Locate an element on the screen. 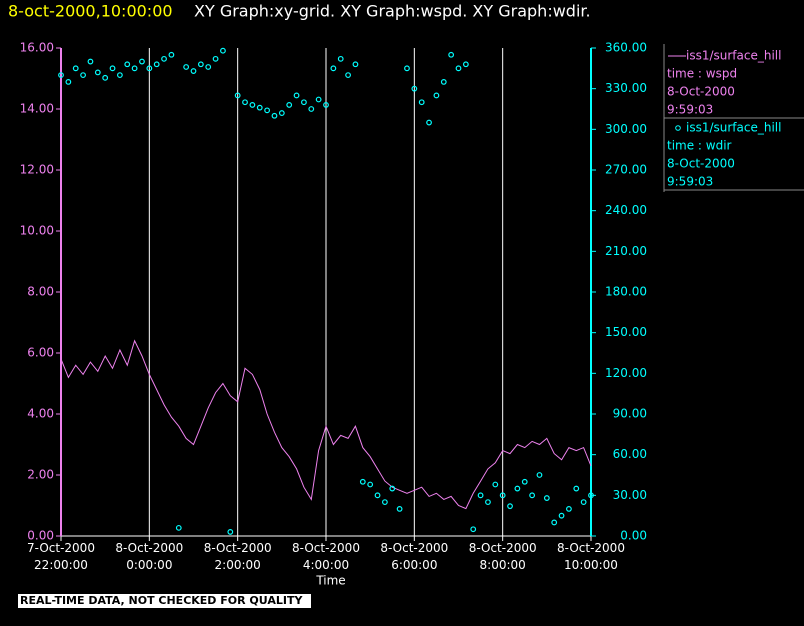 The image size is (804, 626). y2-tick-label: 360.00 is located at coordinates (626, 48).